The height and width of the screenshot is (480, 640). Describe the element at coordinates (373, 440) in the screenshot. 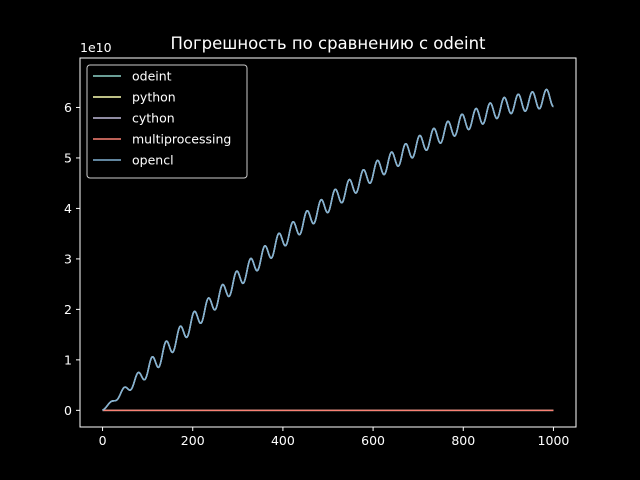

I see `x-tick-label: 600` at that location.